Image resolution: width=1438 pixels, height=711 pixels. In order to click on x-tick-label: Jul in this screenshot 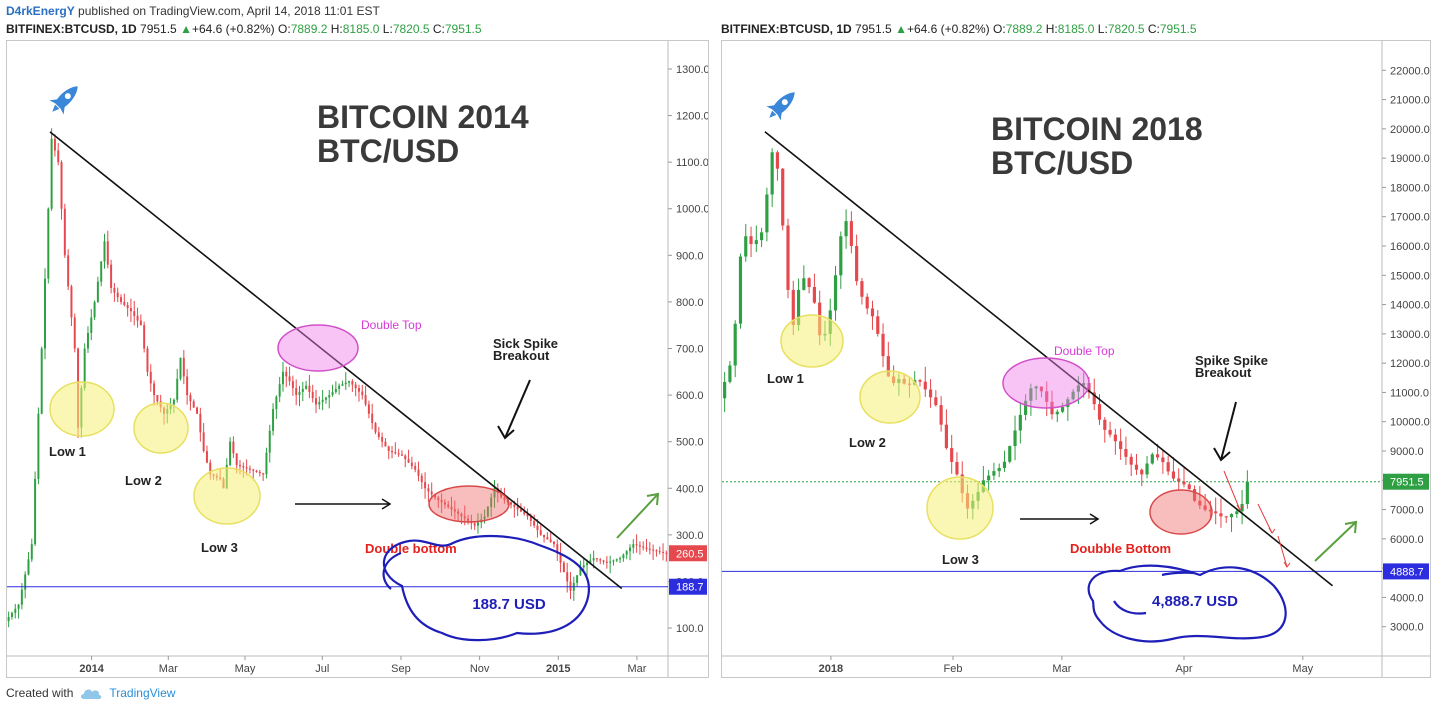, I will do `click(322, 669)`.